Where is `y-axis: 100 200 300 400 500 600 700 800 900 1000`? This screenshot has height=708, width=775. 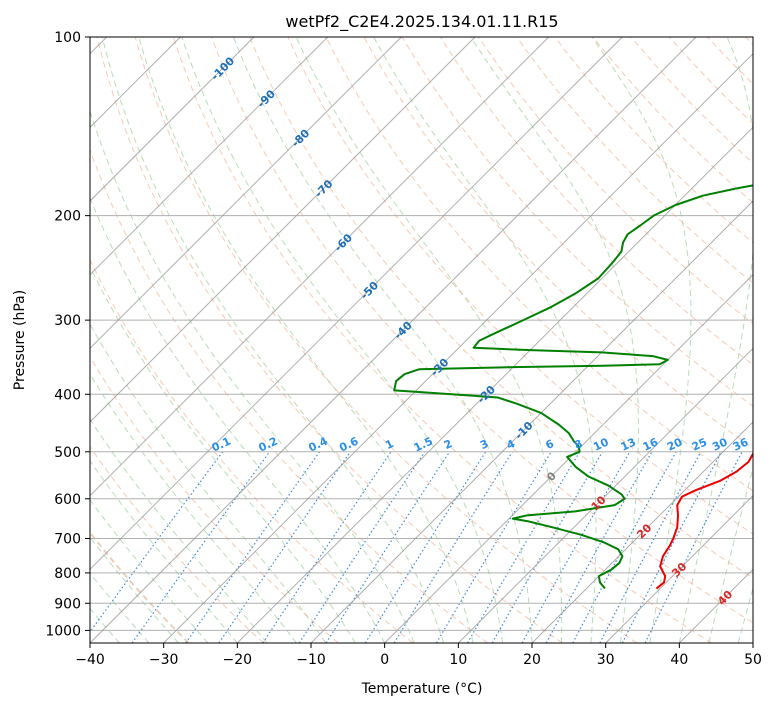
y-axis: 100 200 300 400 500 600 700 800 900 1000 is located at coordinates (67, 334).